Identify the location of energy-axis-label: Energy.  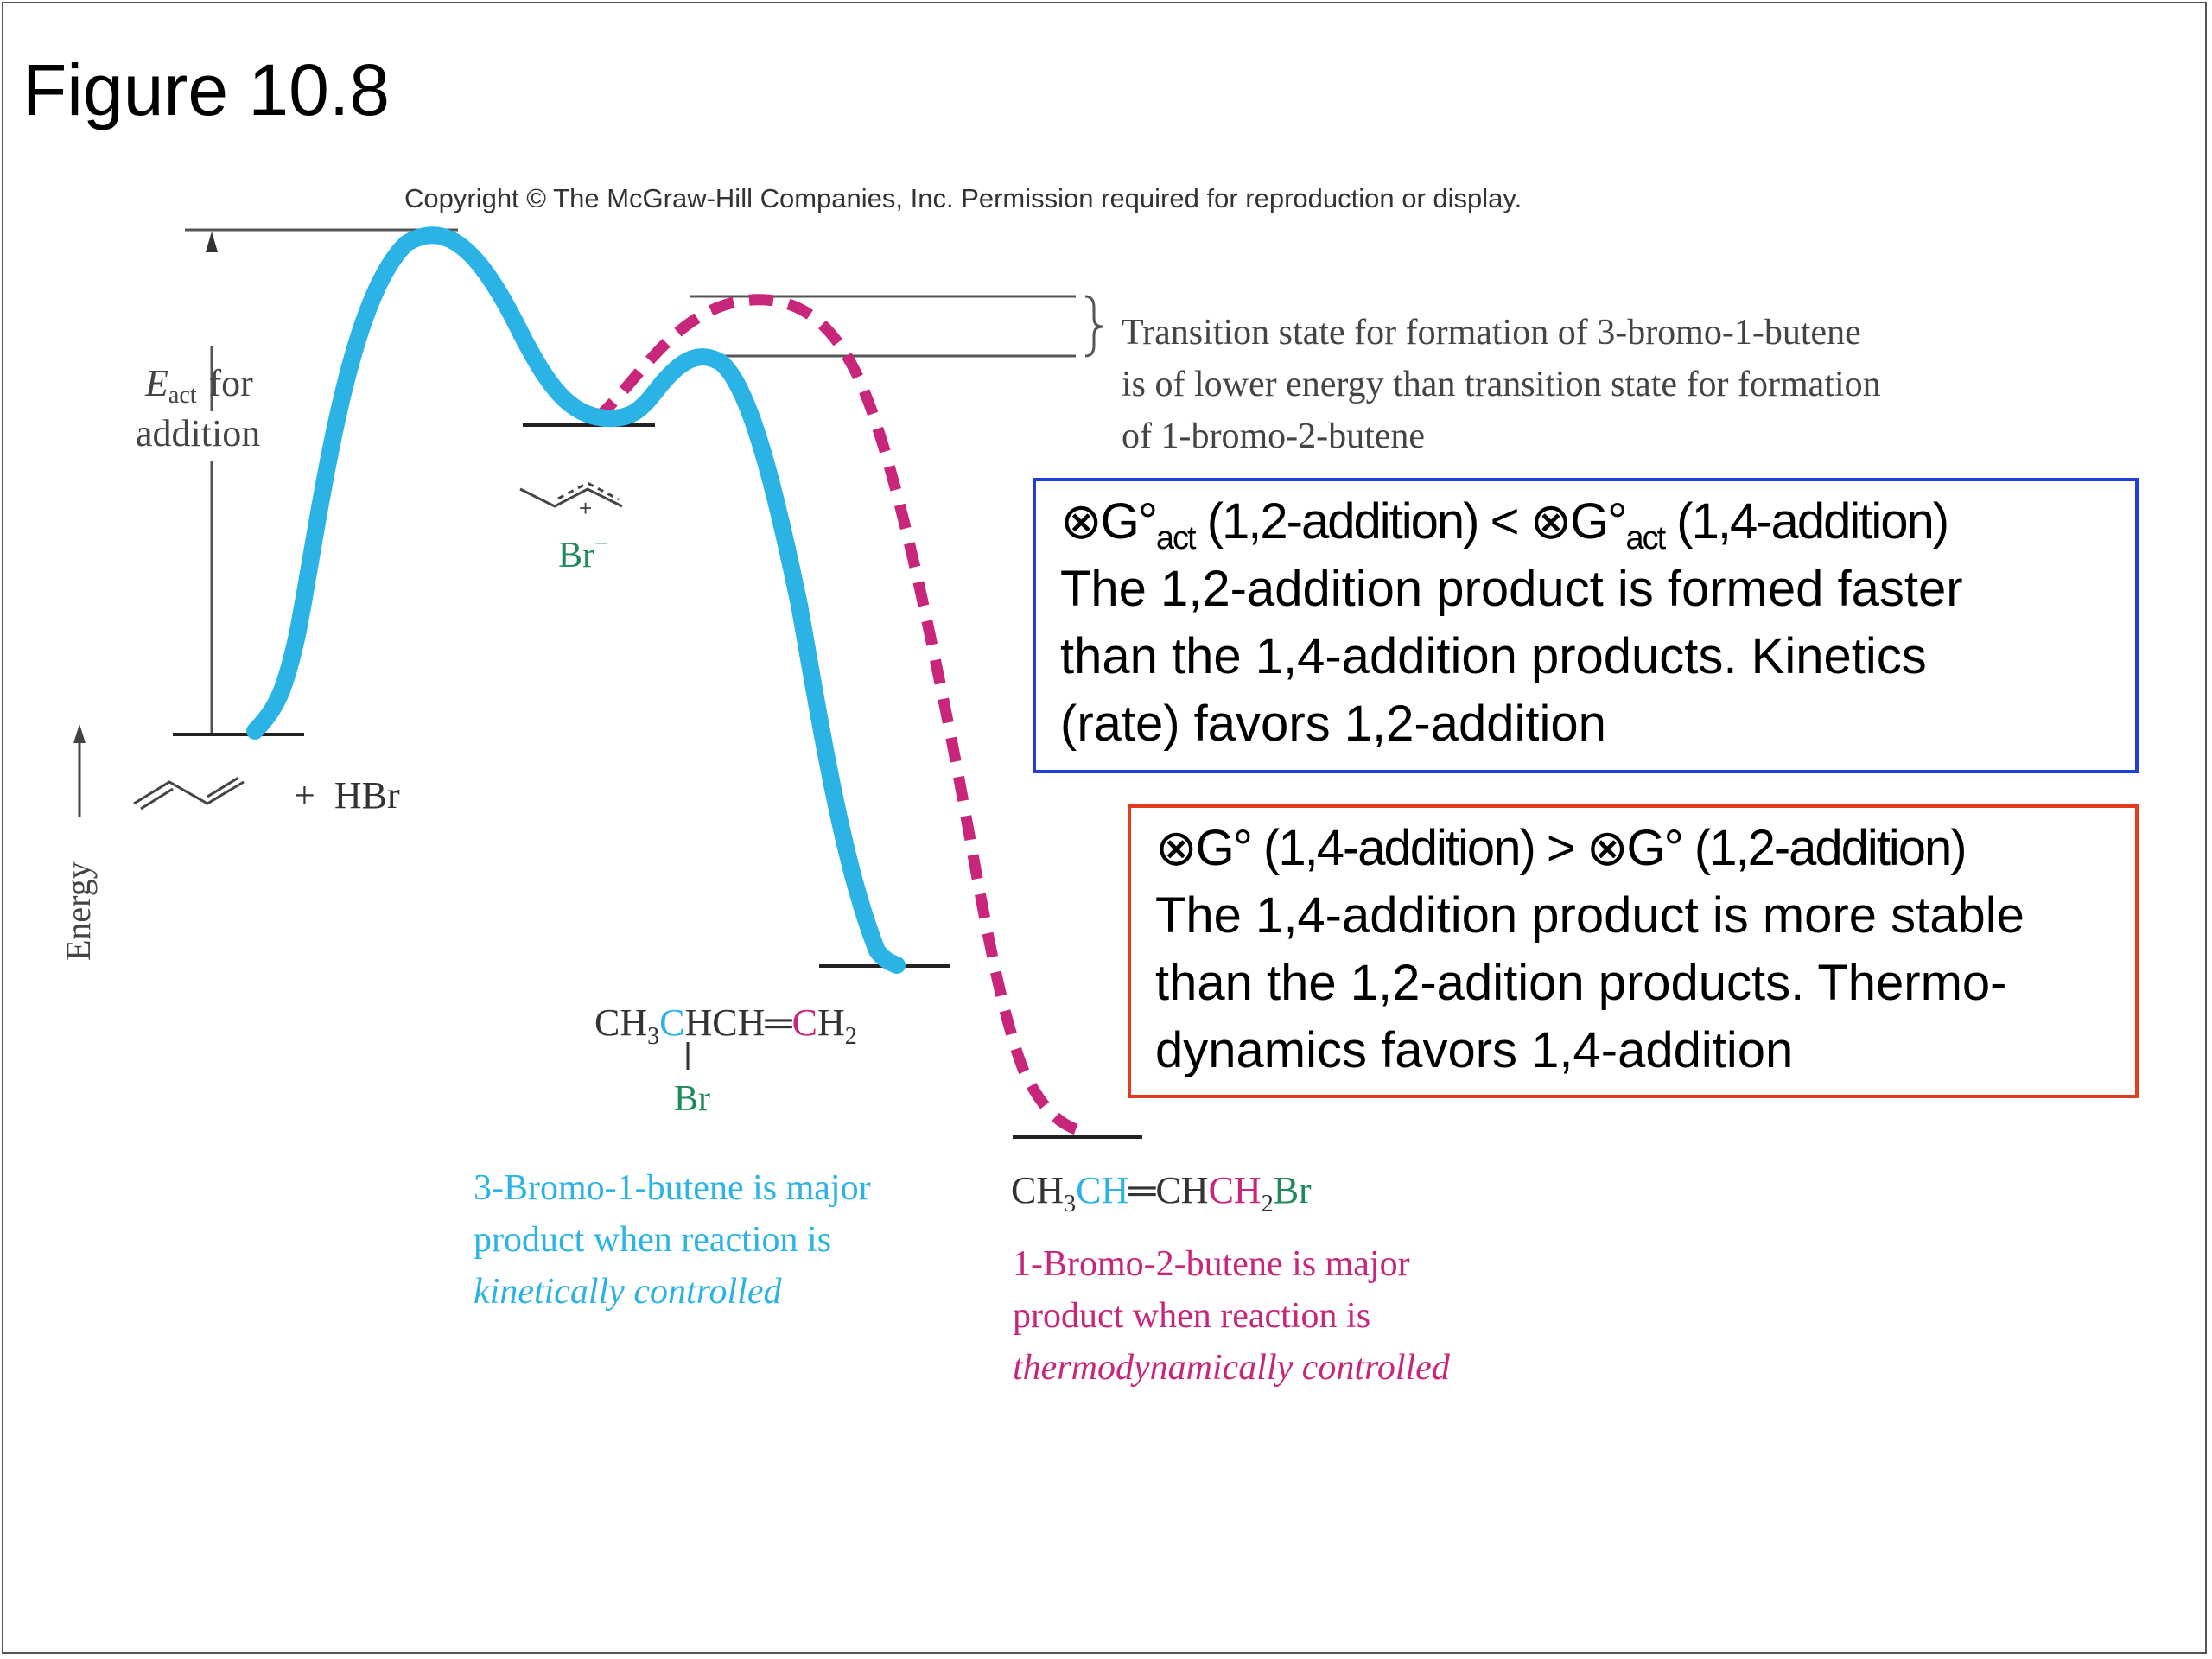
(78, 911).